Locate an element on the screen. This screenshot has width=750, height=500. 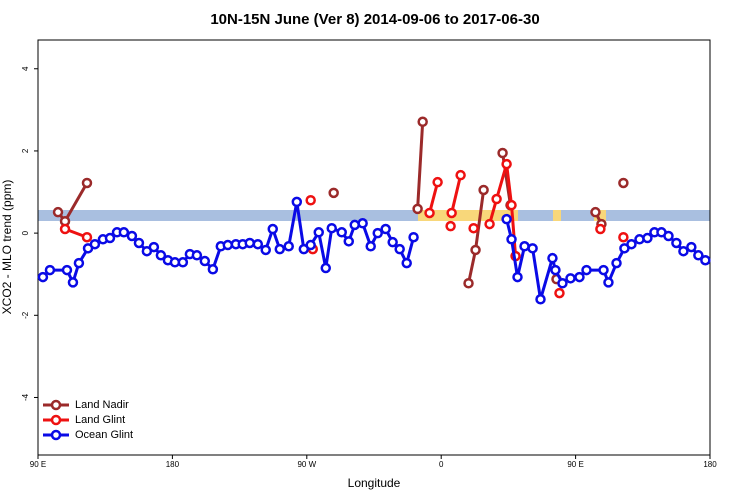
x-axis-label: Longitude is located at coordinates (374, 483).